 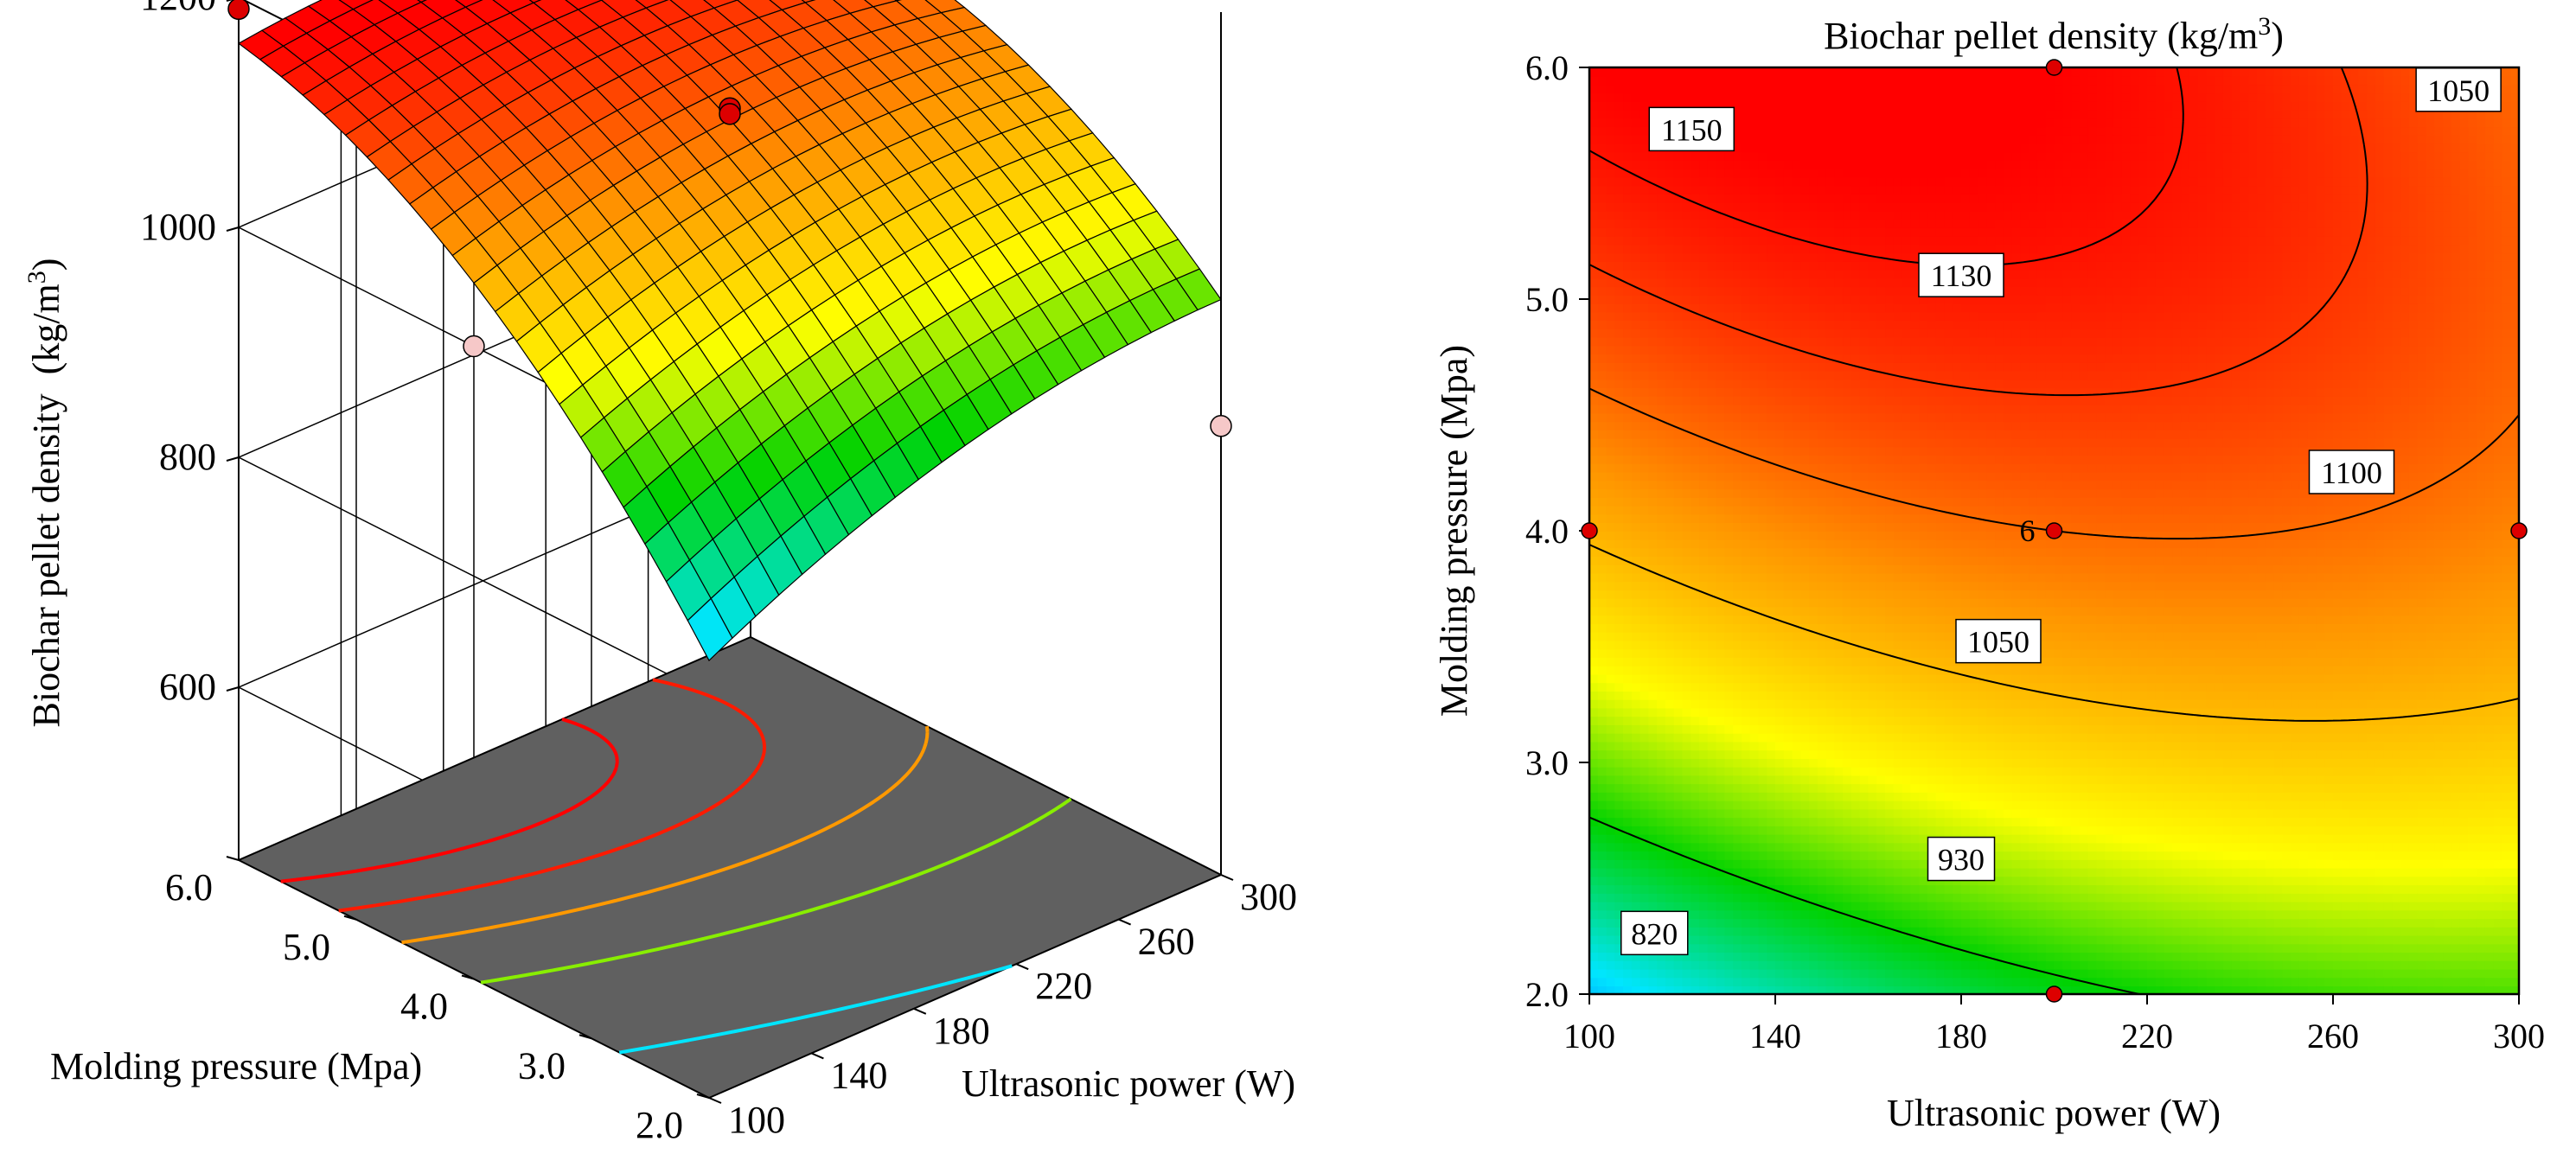 I want to click on y-tick-label-3d: 5.0, so click(x=306, y=947).